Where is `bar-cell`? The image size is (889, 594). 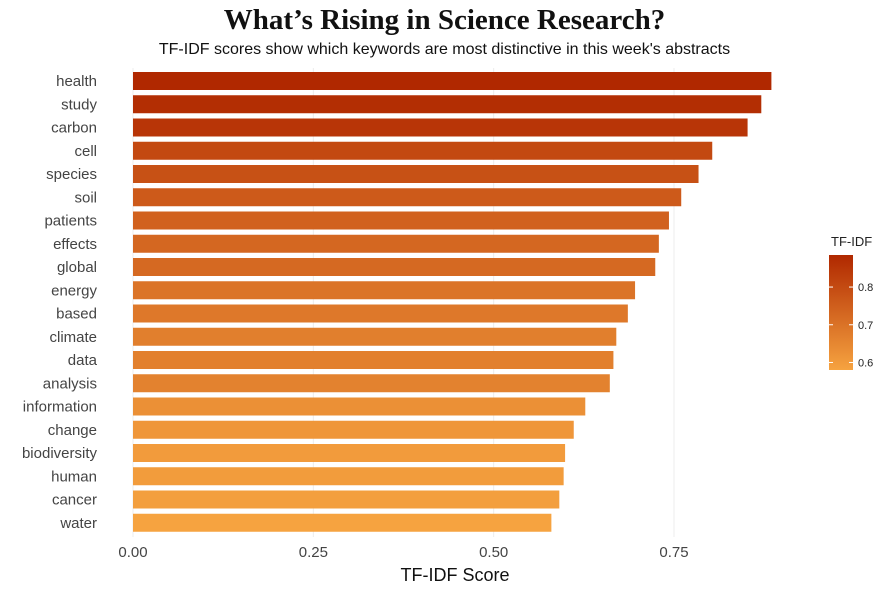 bar-cell is located at coordinates (423, 150).